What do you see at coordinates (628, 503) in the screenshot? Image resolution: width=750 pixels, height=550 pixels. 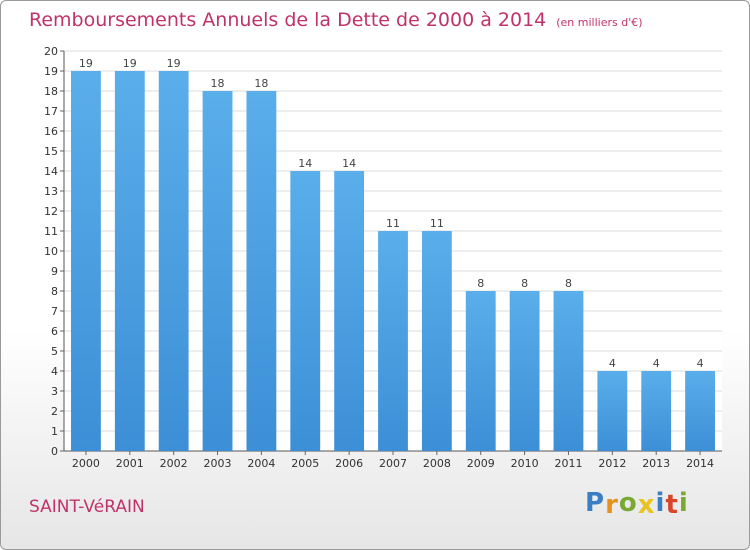 I see `logo-letter: o` at bounding box center [628, 503].